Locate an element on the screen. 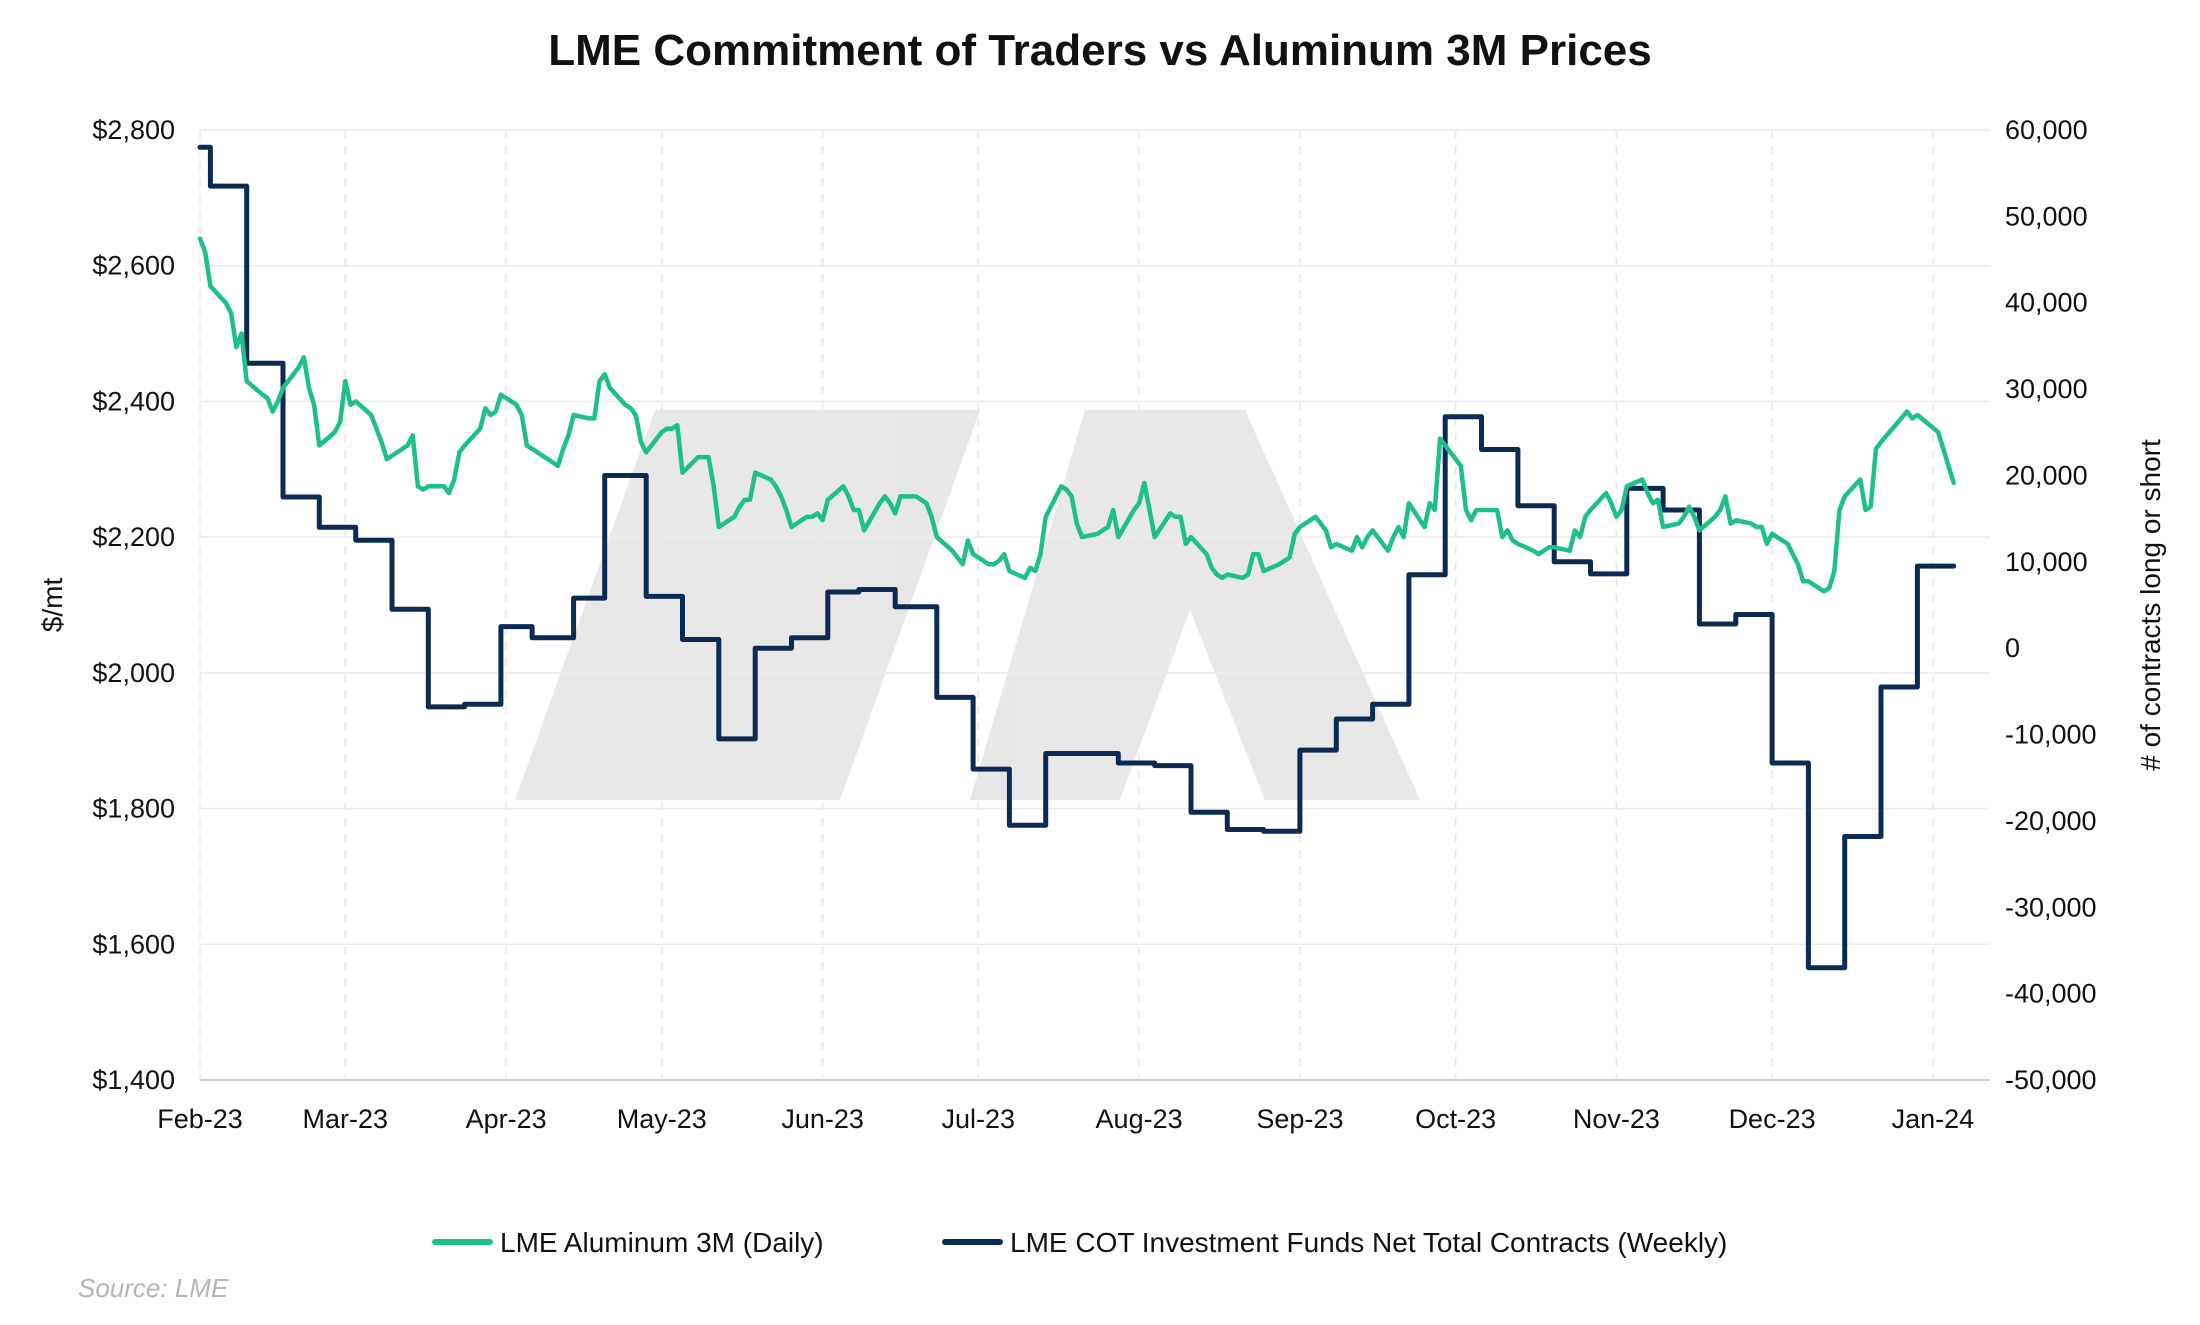  x-tick-label: Mar-23 is located at coordinates (346, 1119).